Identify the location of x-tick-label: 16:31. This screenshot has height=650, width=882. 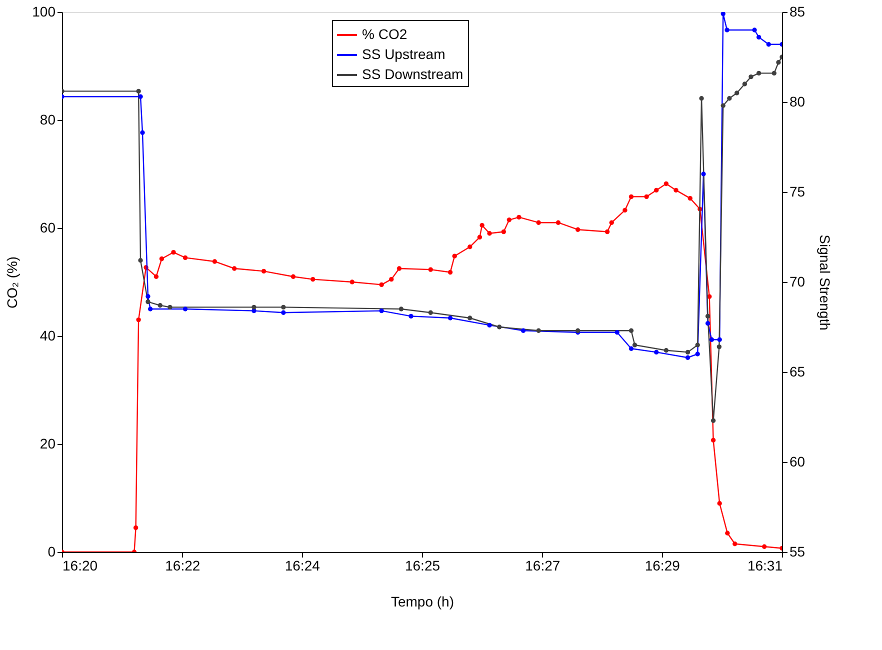
(765, 566).